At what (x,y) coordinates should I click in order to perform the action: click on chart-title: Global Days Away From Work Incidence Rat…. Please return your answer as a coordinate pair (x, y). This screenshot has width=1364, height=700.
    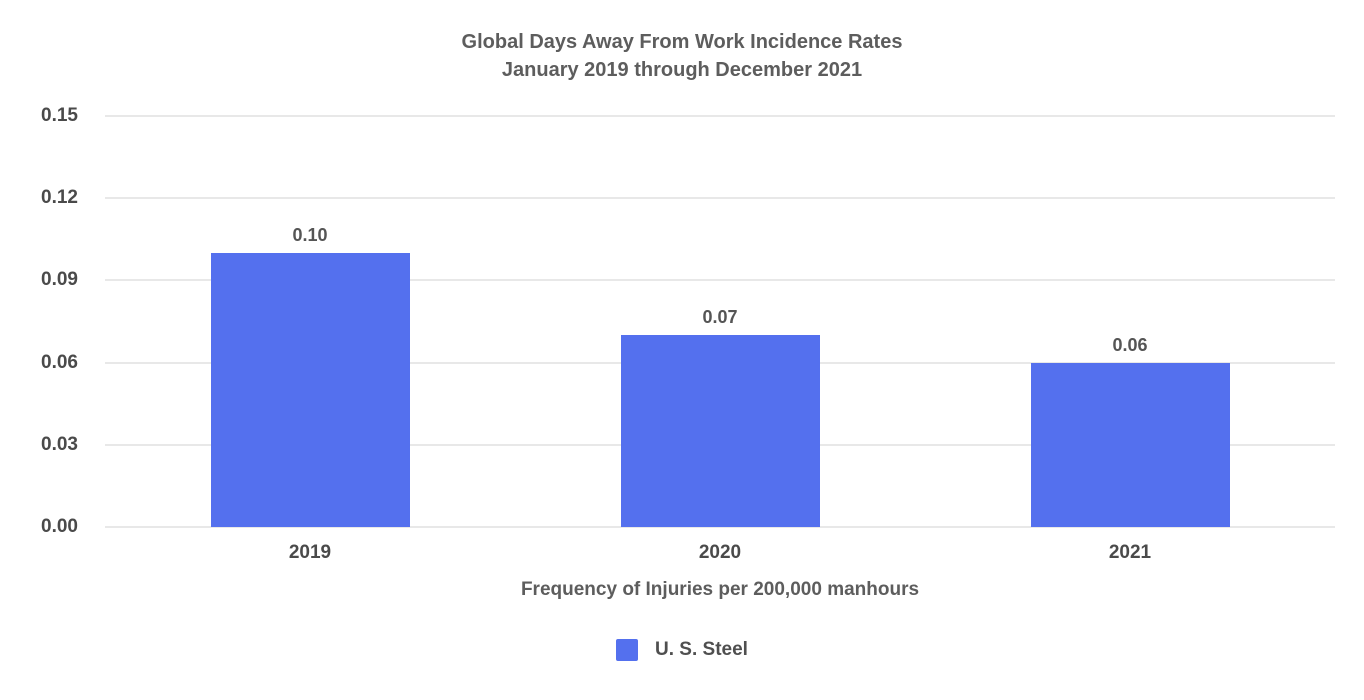
    Looking at the image, I should click on (682, 56).